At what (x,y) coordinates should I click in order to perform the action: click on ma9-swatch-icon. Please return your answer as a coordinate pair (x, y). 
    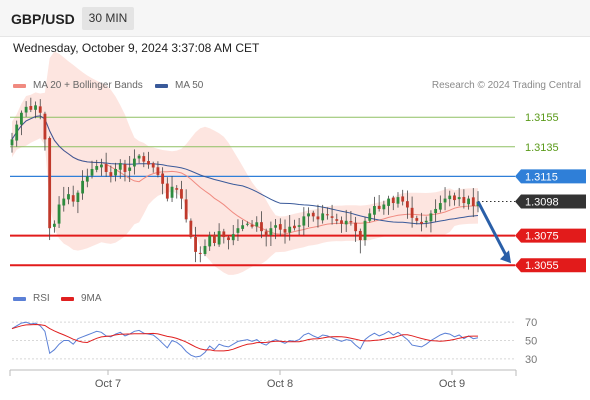
    Looking at the image, I should click on (67, 298).